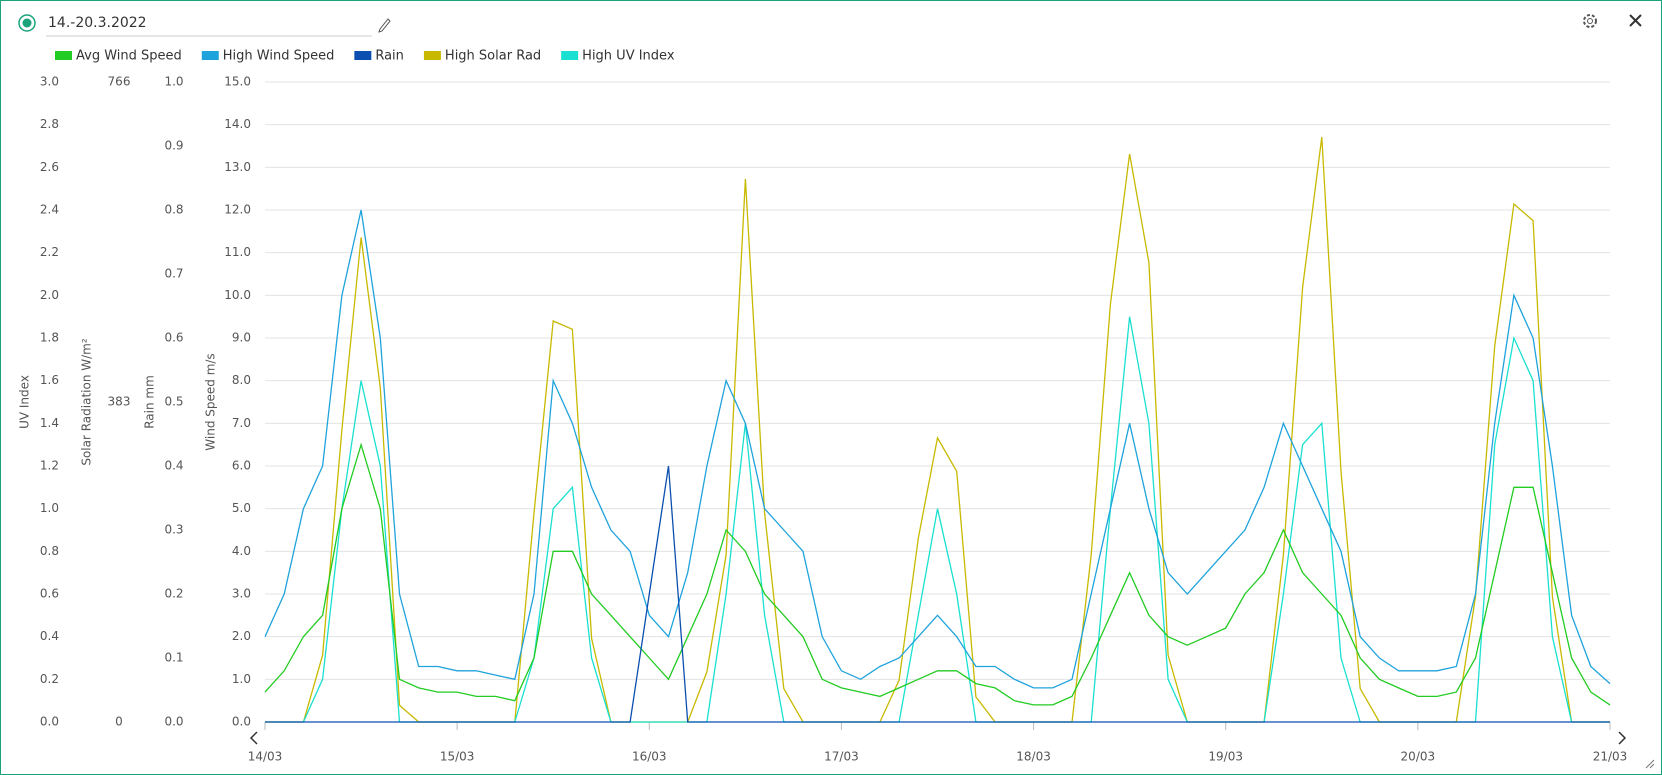  What do you see at coordinates (173, 402) in the screenshot?
I see `y-tick-label: 0.5` at bounding box center [173, 402].